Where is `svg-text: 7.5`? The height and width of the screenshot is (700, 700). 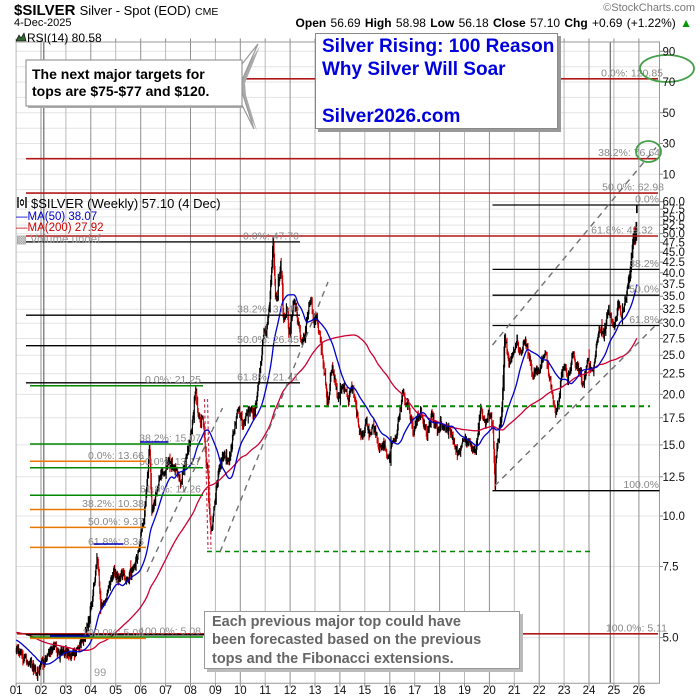
svg-text: 7.5 is located at coordinates (671, 568).